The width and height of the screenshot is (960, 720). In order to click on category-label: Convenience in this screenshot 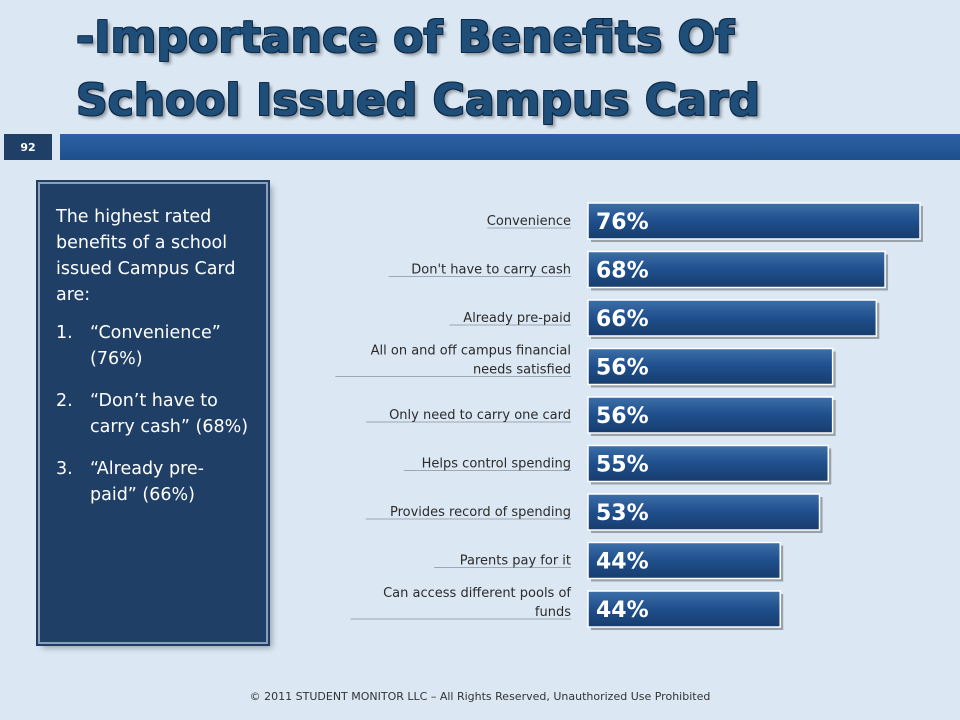, I will do `click(529, 221)`.